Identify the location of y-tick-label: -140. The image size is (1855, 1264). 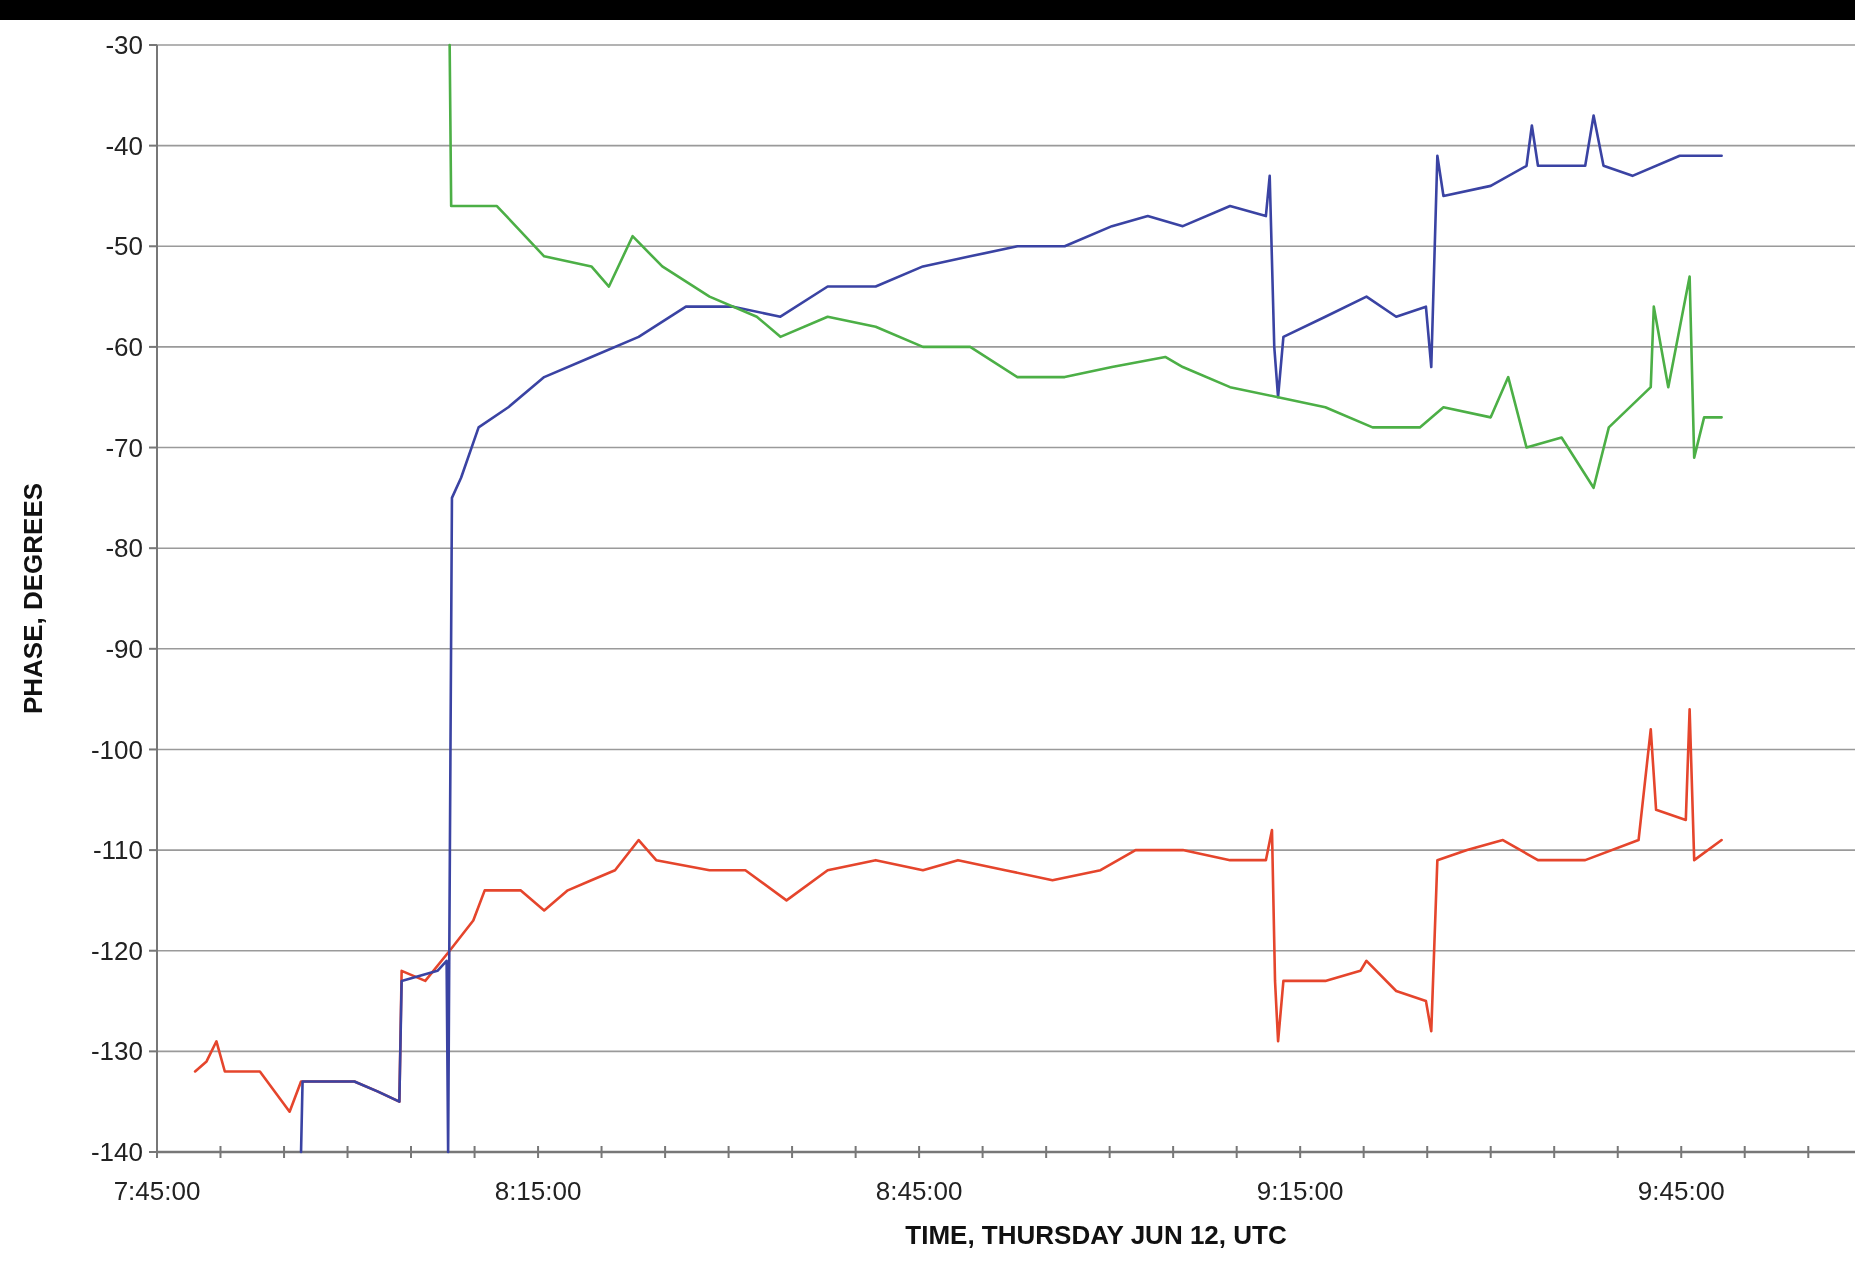
(116, 1152).